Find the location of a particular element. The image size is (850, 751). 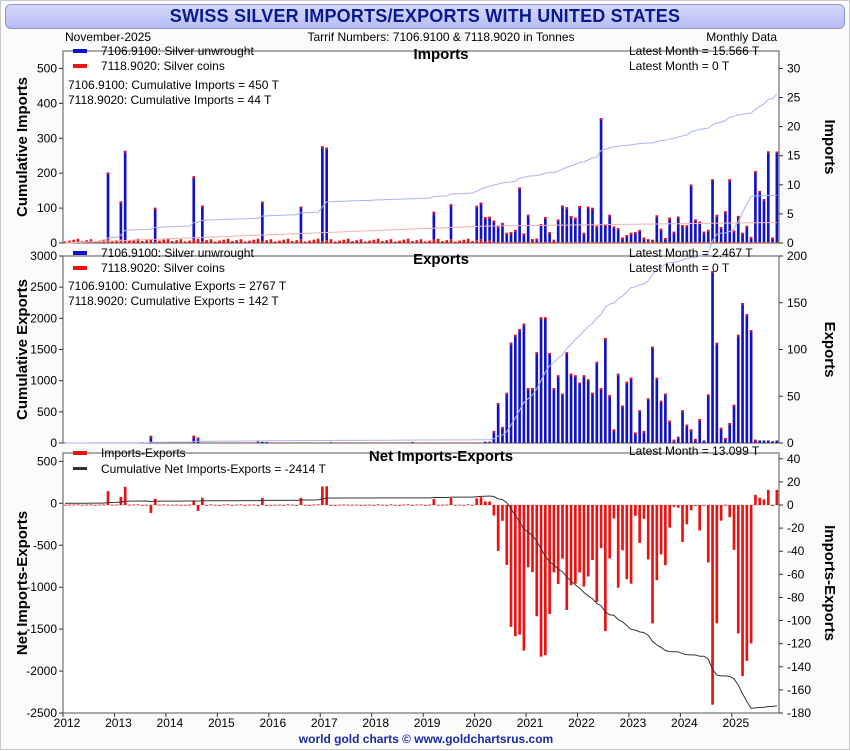

panel-imports-ytick-right-label: 5 is located at coordinates (790, 214).